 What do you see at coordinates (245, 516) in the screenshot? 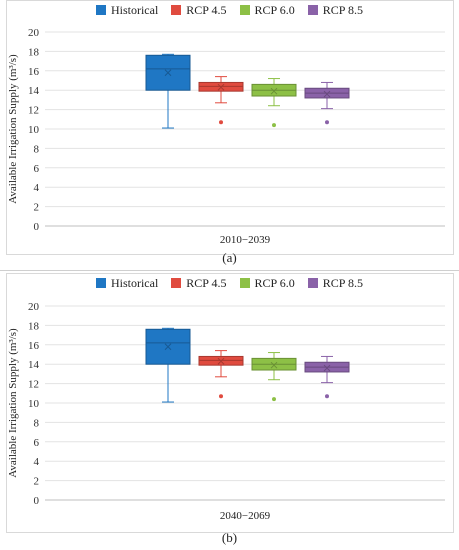
I see `x-axis-label: 2040−2069` at bounding box center [245, 516].